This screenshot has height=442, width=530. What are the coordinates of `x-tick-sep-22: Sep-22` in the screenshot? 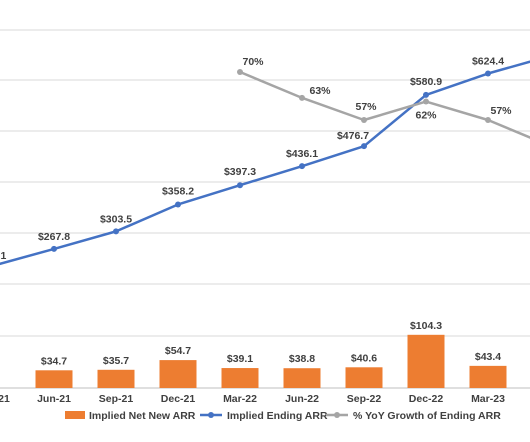 It's located at (364, 399).